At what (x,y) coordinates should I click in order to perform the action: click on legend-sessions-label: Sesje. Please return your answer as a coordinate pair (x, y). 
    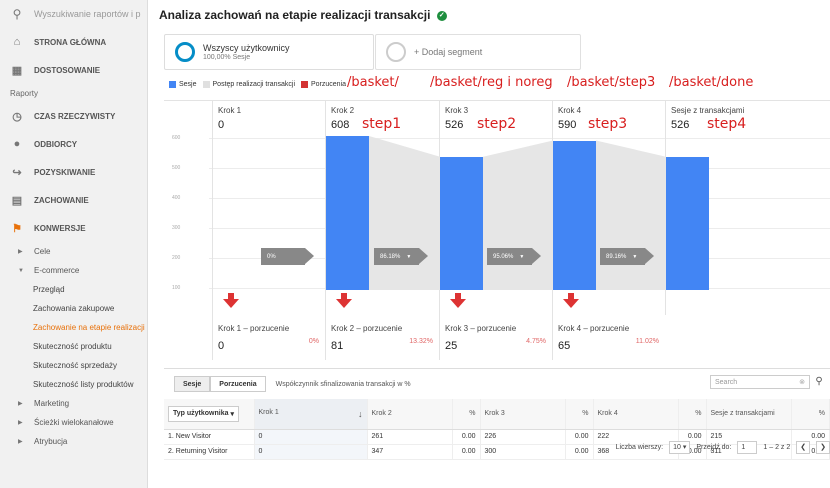
    Looking at the image, I should click on (188, 84).